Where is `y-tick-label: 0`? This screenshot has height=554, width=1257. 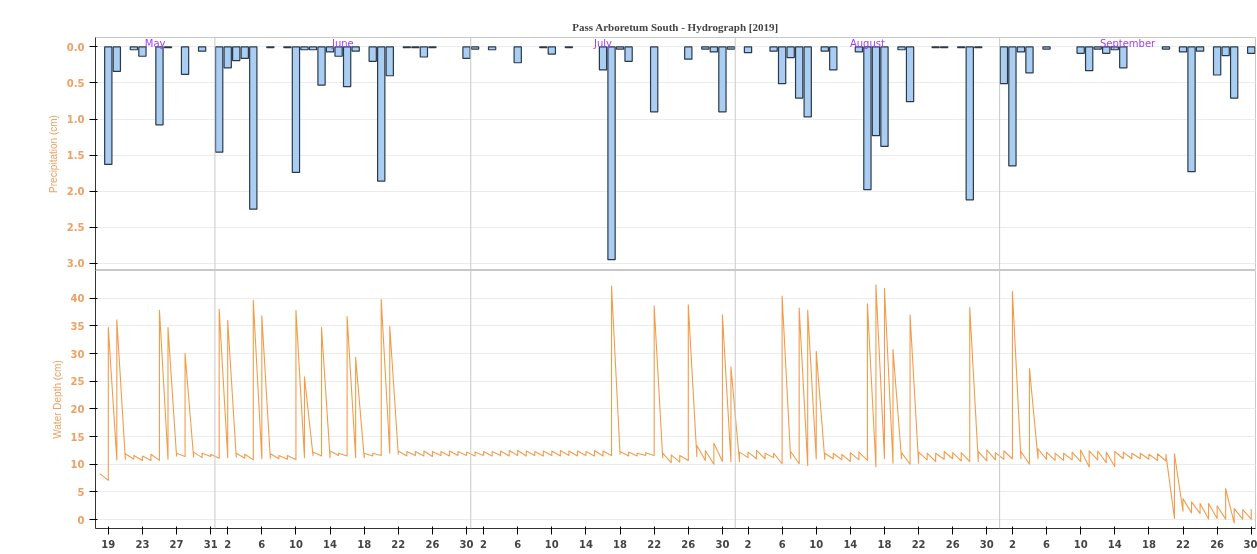 y-tick-label: 0 is located at coordinates (81, 520).